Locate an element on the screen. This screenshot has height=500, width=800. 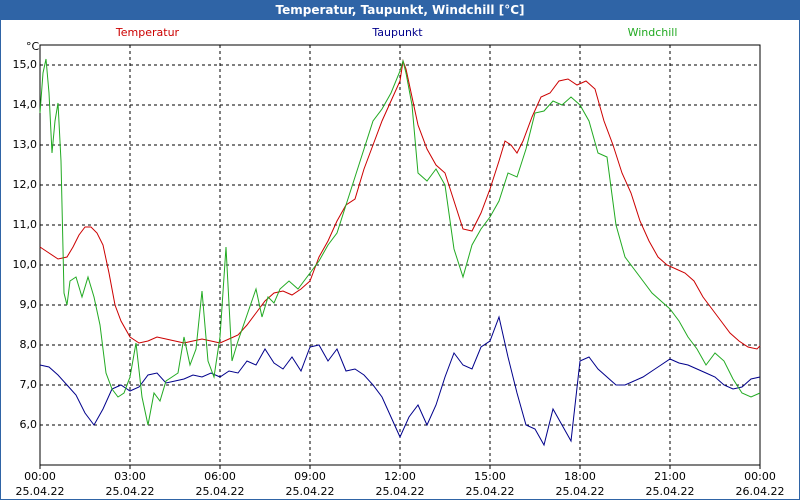
y-tick-label: 15,0 is located at coordinates (25, 64).